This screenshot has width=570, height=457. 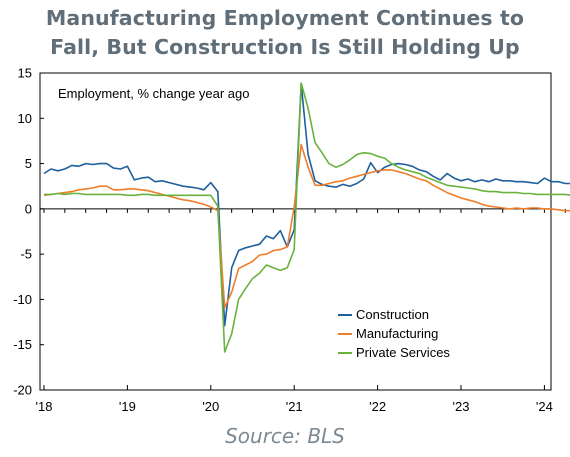 I want to click on source-note: Source: BLS, so click(x=285, y=436).